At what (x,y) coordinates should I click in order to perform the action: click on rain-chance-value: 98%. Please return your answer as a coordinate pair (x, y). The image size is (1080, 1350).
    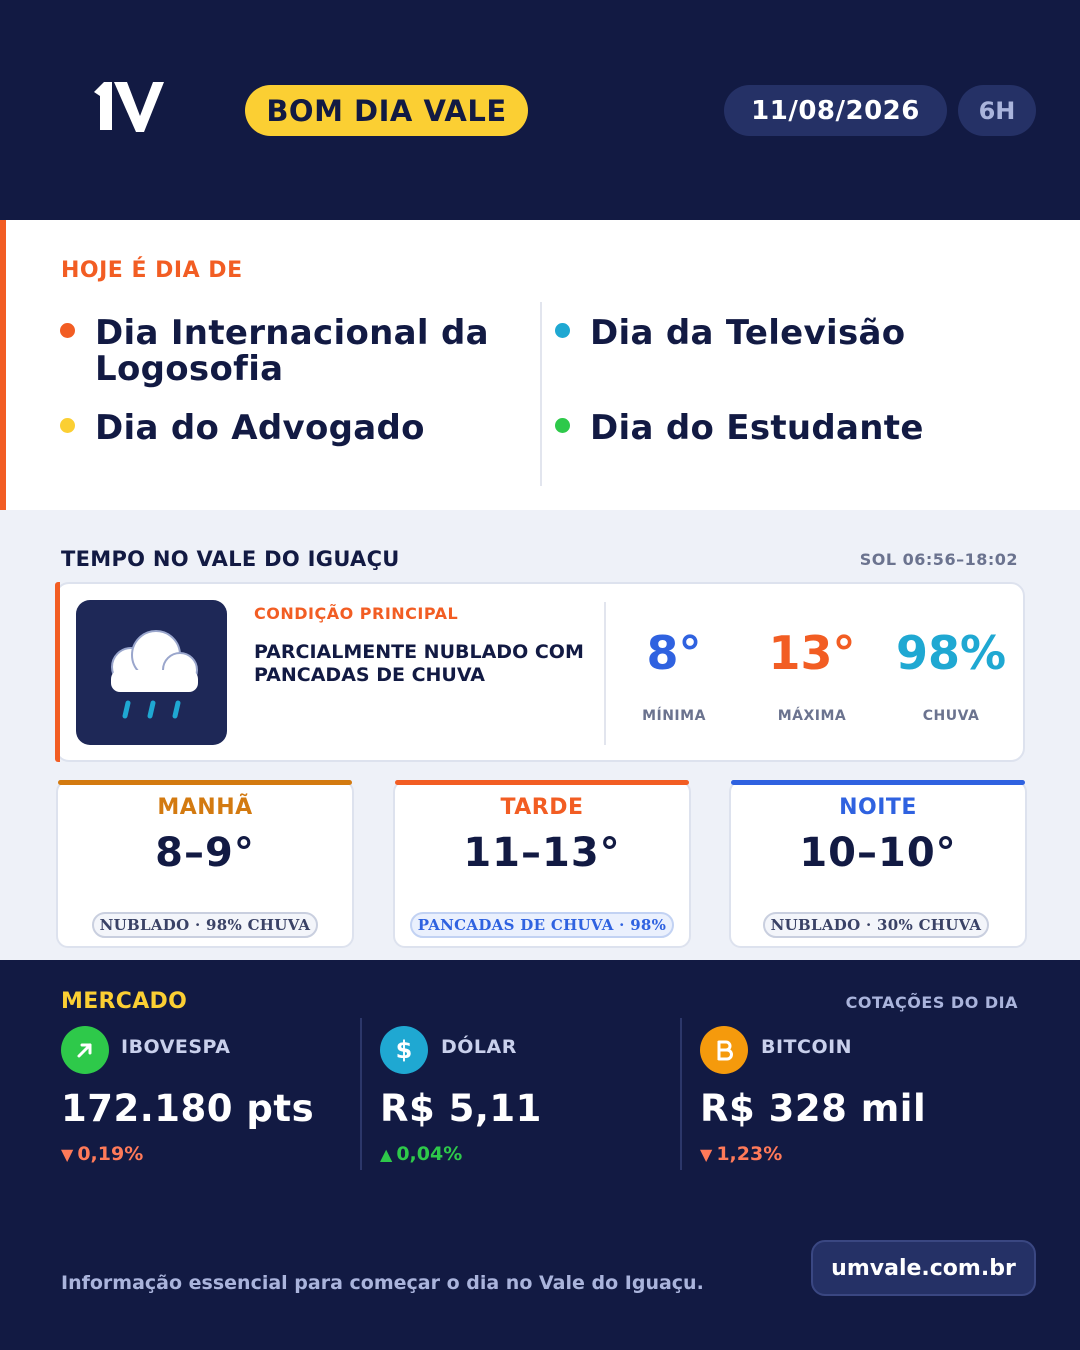
    Looking at the image, I should click on (951, 653).